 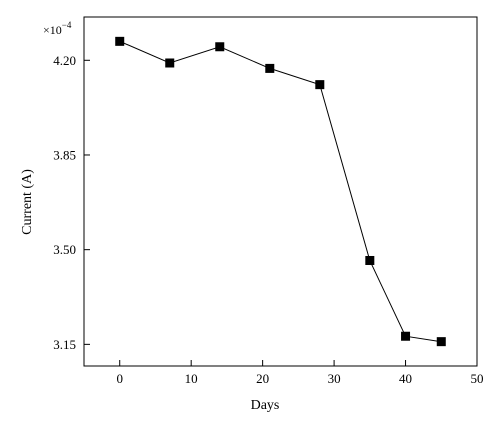 What do you see at coordinates (334, 378) in the screenshot?
I see `x-tick-label: 30` at bounding box center [334, 378].